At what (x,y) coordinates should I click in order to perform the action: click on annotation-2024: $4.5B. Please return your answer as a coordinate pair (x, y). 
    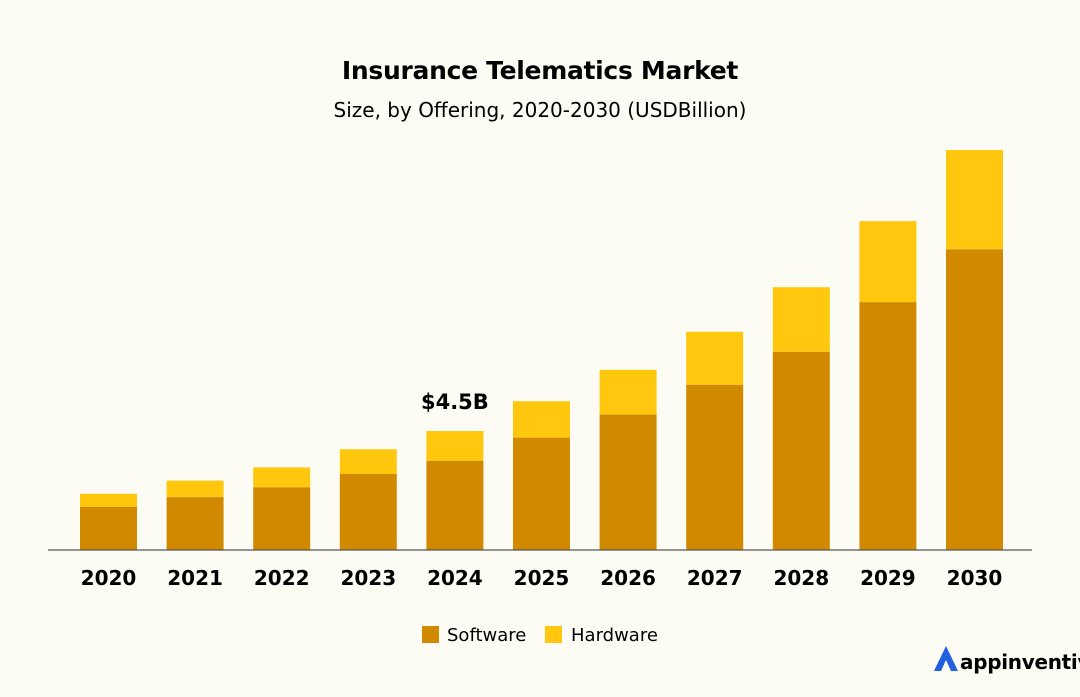
    Looking at the image, I should click on (455, 402).